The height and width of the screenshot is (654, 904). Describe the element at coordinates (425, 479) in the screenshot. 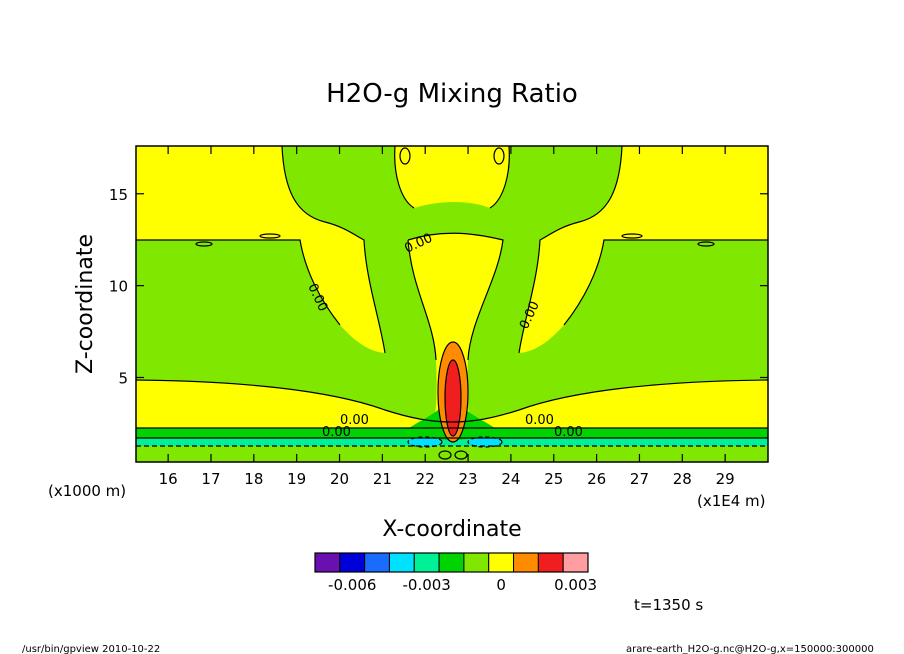

I see `x-tick-label: 22` at that location.